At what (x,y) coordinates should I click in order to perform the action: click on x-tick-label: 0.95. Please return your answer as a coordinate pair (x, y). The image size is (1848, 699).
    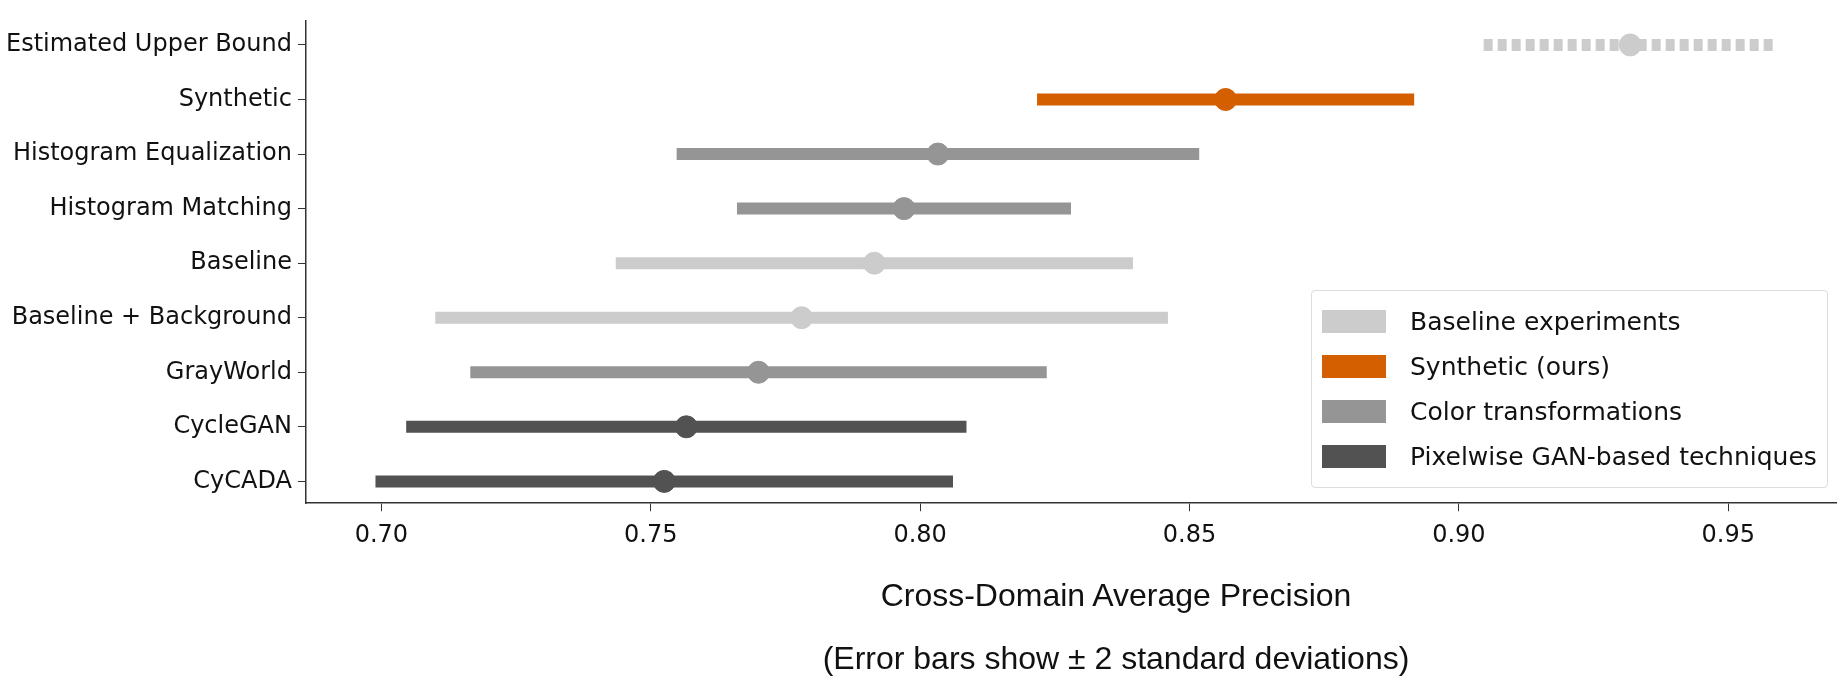
    Looking at the image, I should click on (1728, 533).